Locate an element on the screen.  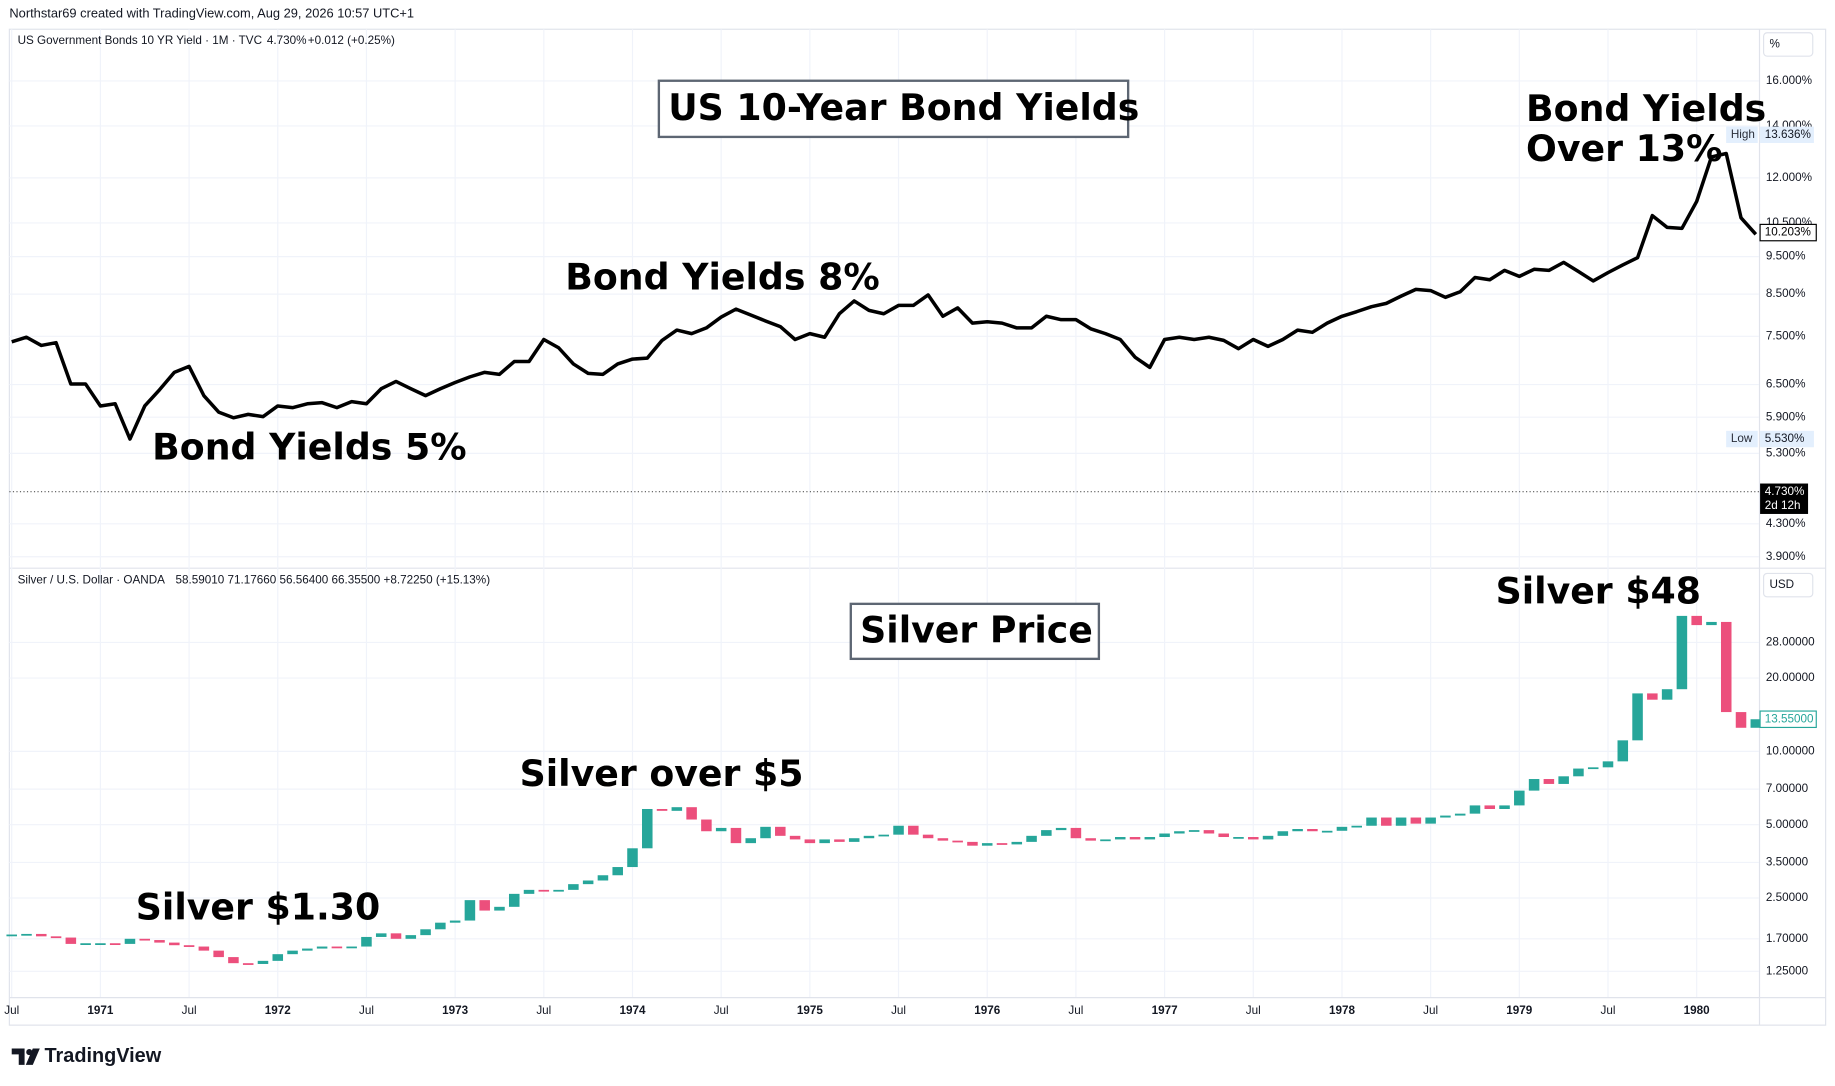
y-tick-label: 4.300% is located at coordinates (1786, 523).